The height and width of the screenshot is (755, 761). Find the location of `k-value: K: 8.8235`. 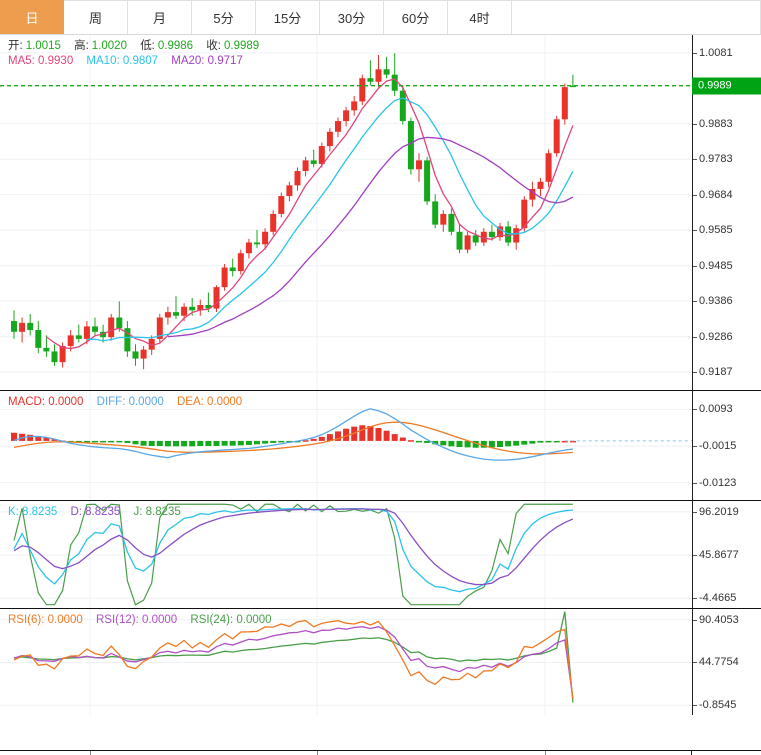

k-value: K: 8.8235 is located at coordinates (33, 512).